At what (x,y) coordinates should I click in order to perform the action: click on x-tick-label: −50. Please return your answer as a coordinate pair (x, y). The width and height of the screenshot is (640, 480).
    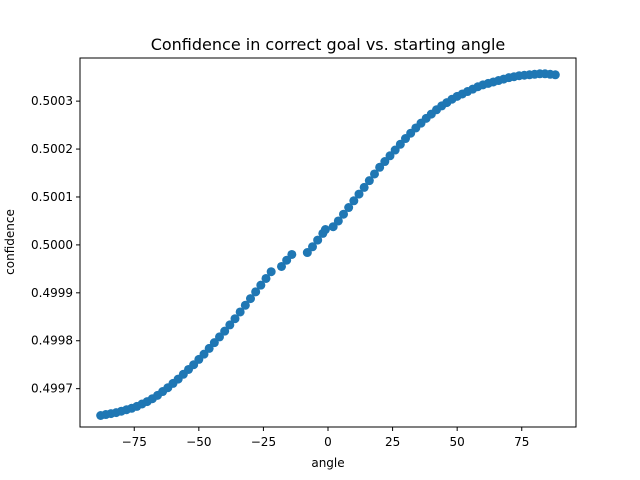
    Looking at the image, I should click on (198, 442).